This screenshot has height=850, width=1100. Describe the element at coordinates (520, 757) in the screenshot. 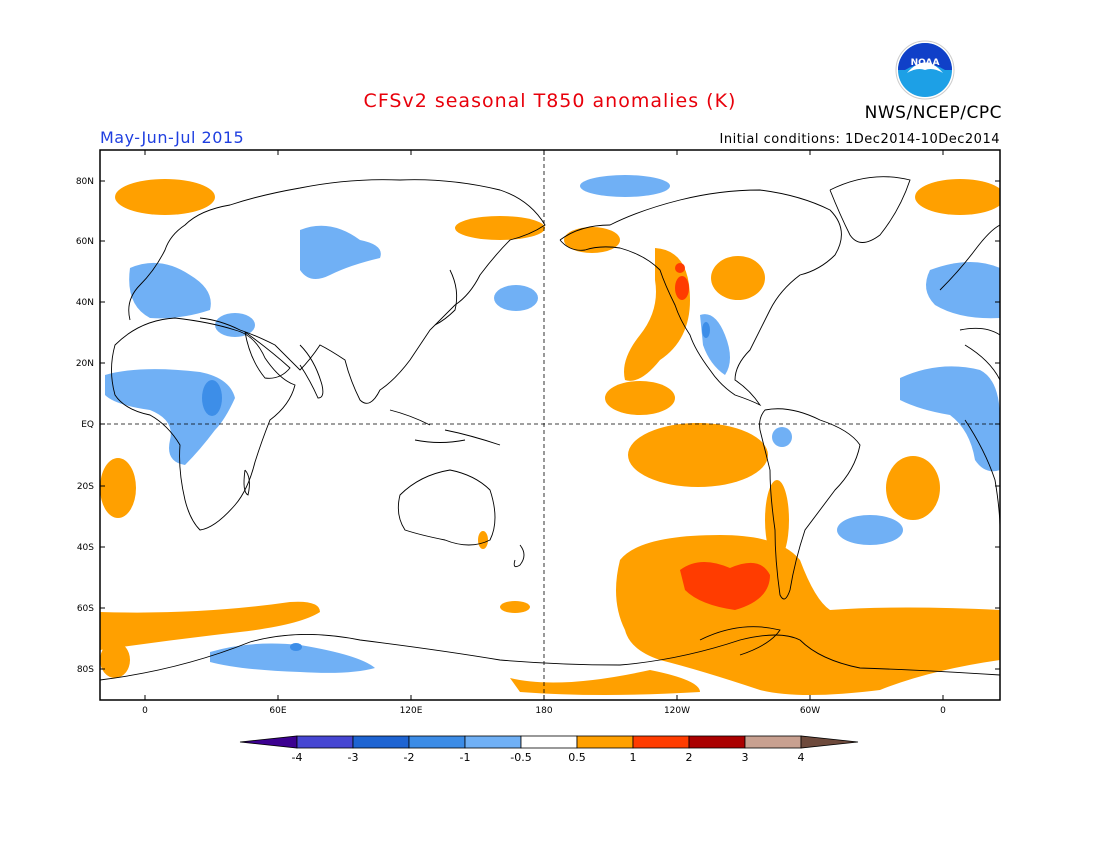

I see `colorbar-tick-label: -0.5` at that location.